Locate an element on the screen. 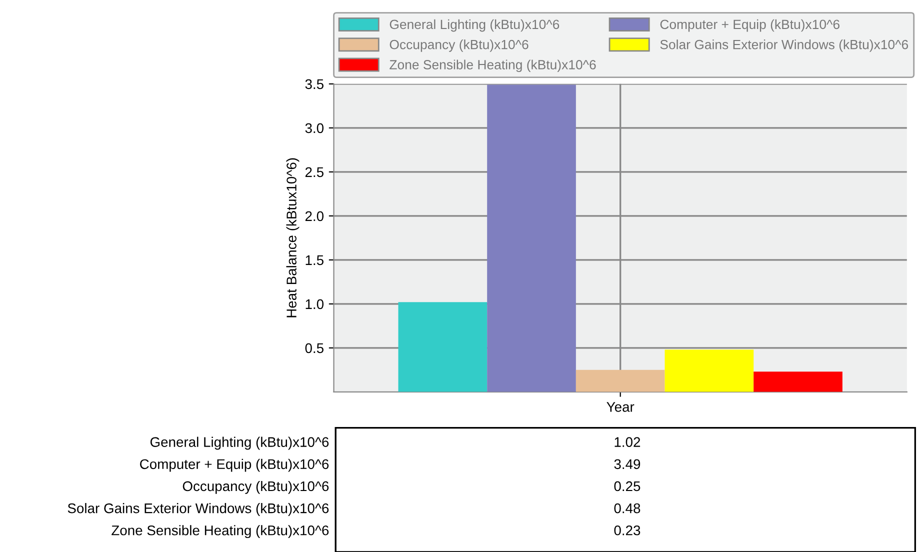  text: Zone Sensible Heating (kBtu)x10^6 is located at coordinates (220, 531).